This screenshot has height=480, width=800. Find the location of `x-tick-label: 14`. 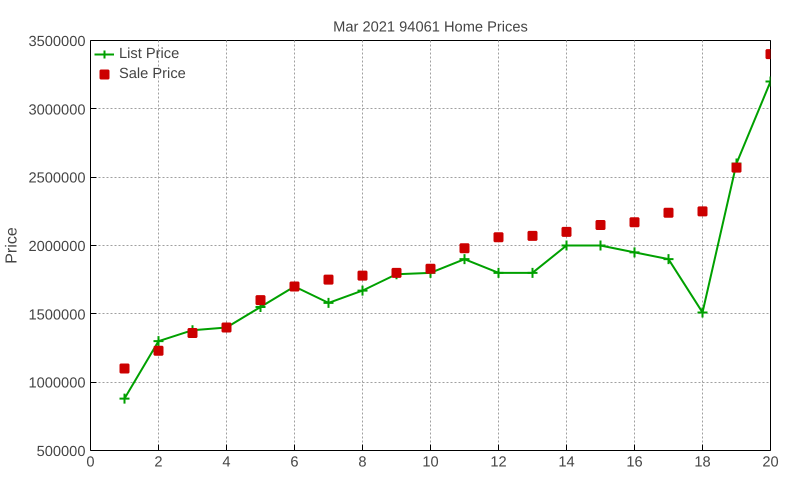

x-tick-label: 14 is located at coordinates (566, 462).